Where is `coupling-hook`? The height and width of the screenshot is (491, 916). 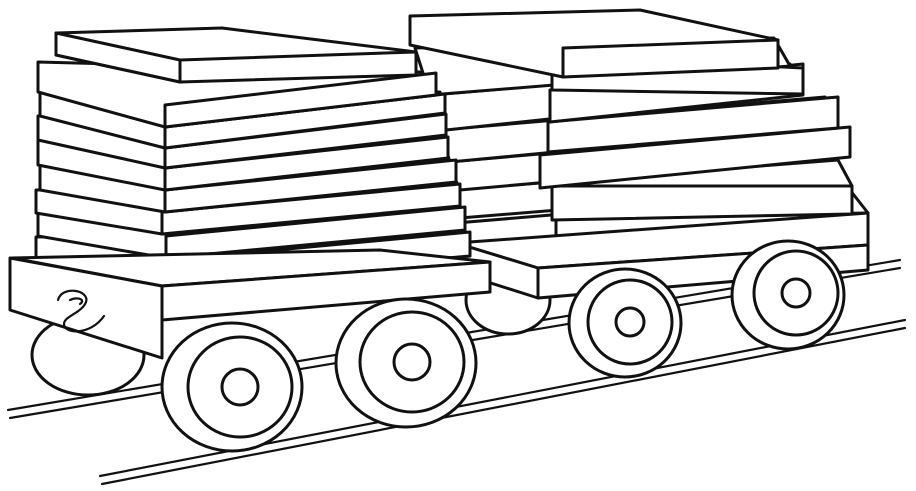 coupling-hook is located at coordinates (81, 311).